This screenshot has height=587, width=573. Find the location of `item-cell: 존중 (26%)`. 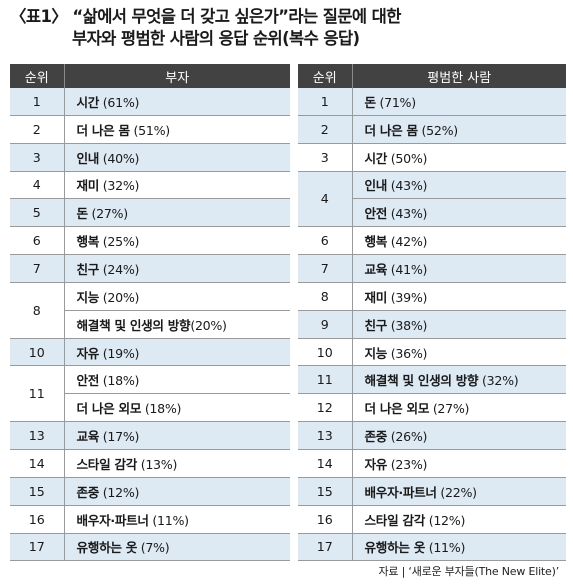

item-cell: 존중 (26%) is located at coordinates (459, 435).